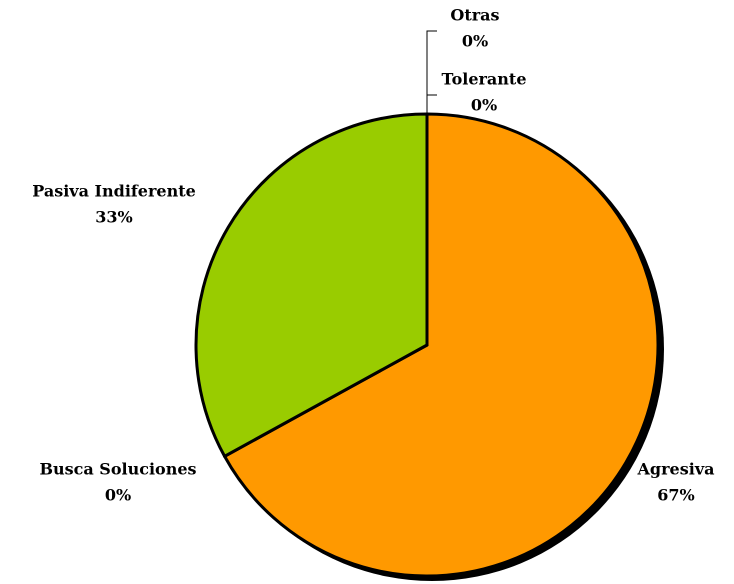  Describe the element at coordinates (675, 495) in the screenshot. I see `slice-value-label: 67%` at that location.